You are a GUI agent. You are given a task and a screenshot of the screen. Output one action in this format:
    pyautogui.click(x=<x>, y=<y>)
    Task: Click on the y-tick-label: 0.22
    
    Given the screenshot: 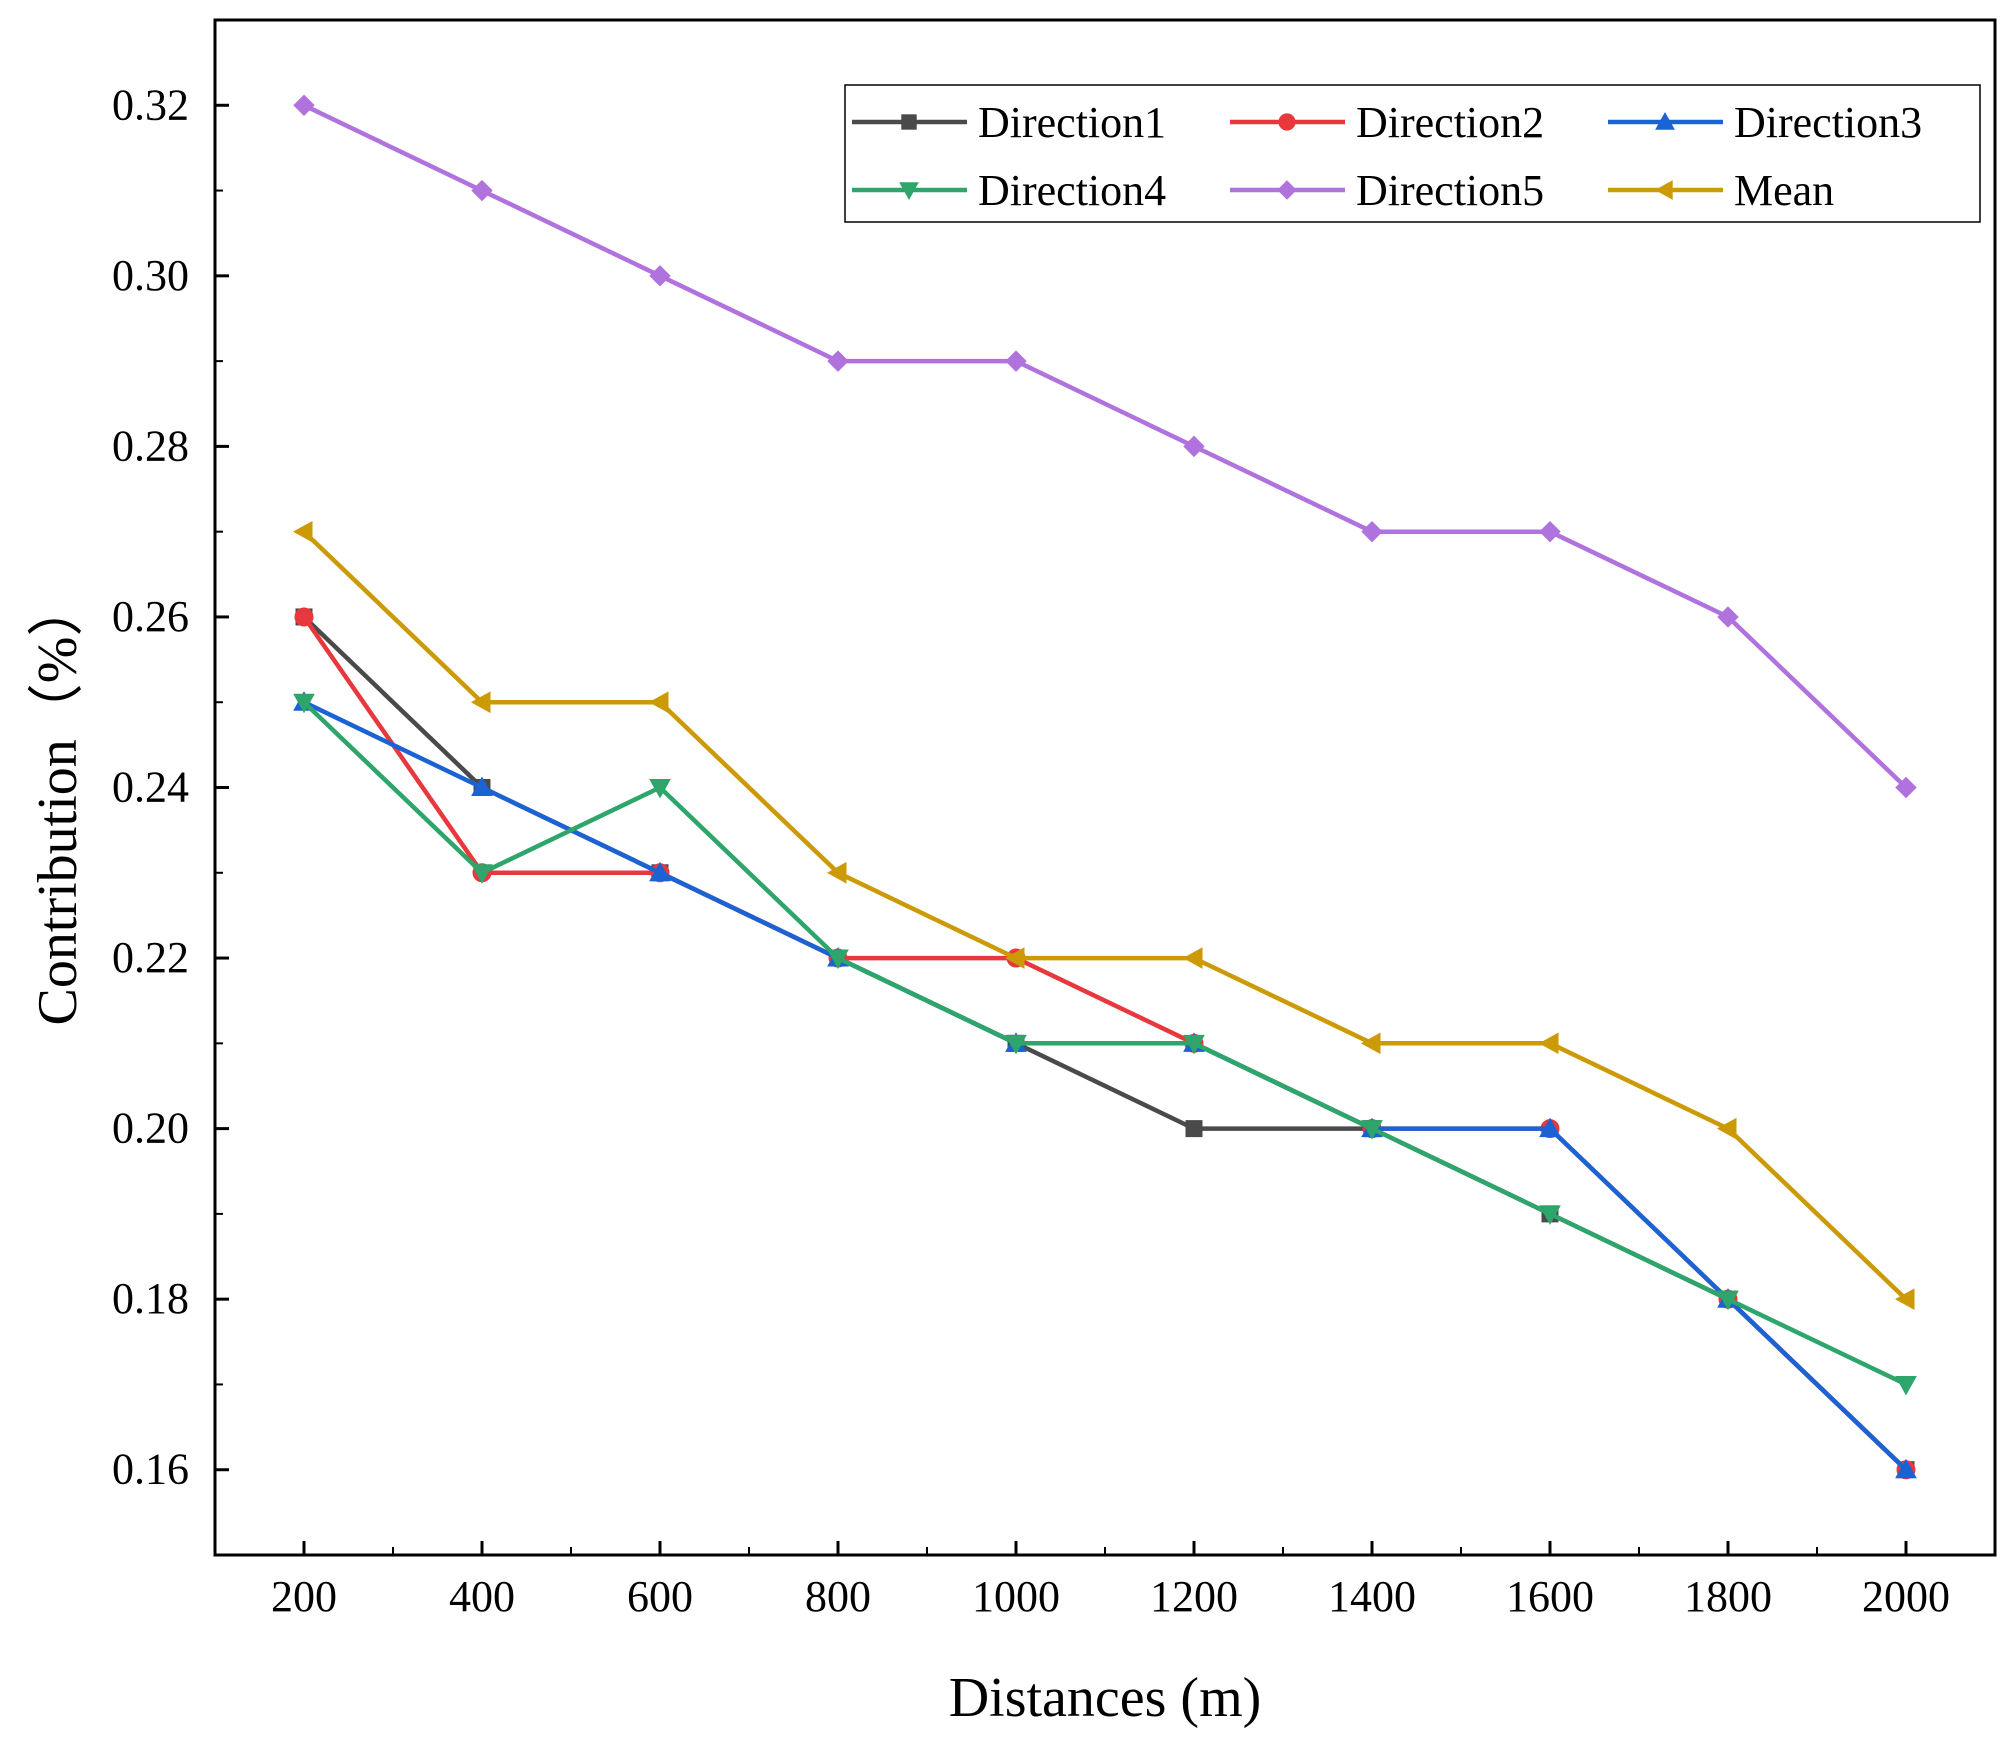 What is the action you would take?
    pyautogui.click(x=150, y=957)
    